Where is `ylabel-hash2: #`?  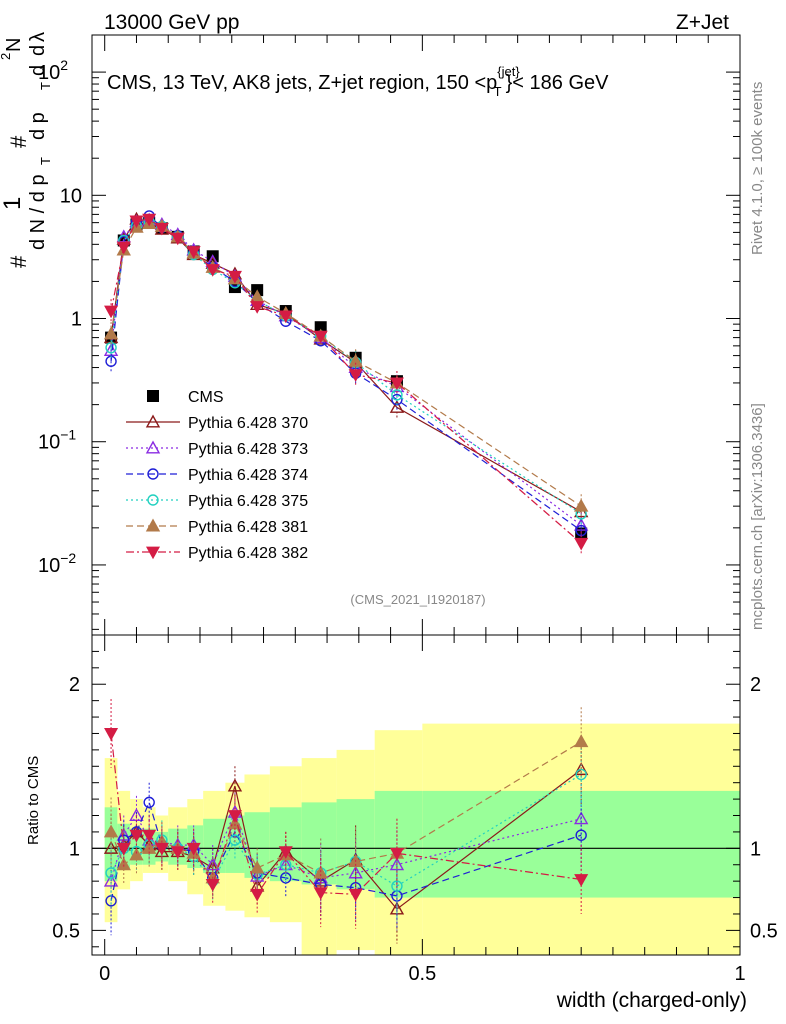
ylabel-hash2: # is located at coordinates (18, 141).